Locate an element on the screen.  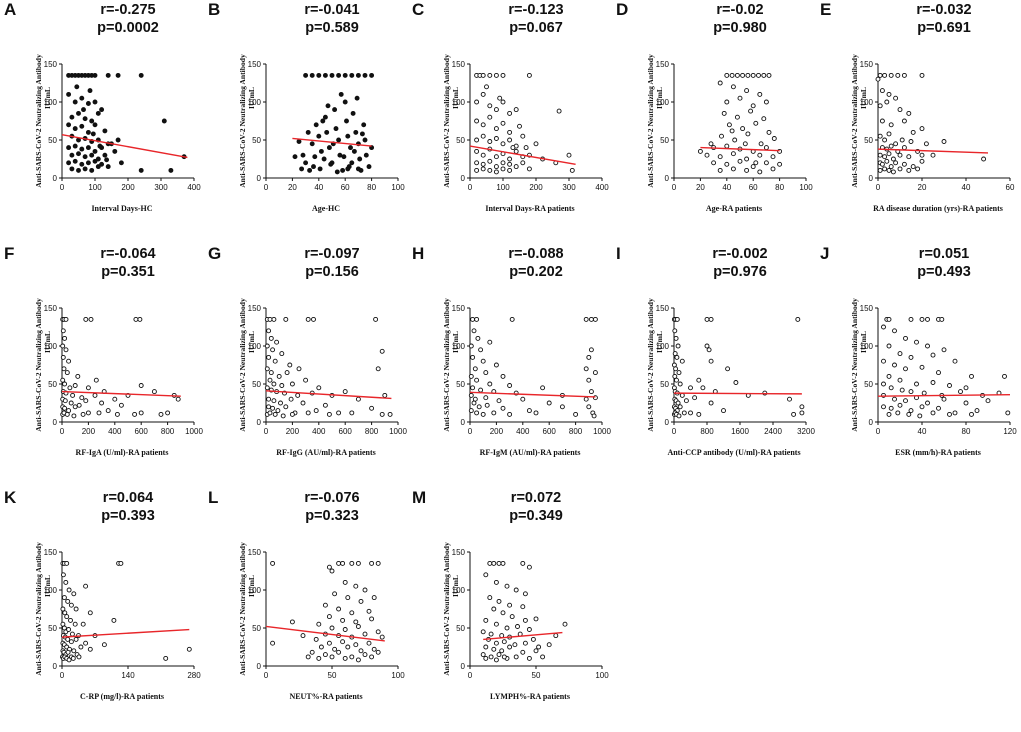
x-tick-label: 800 is located at coordinates (372, 431).